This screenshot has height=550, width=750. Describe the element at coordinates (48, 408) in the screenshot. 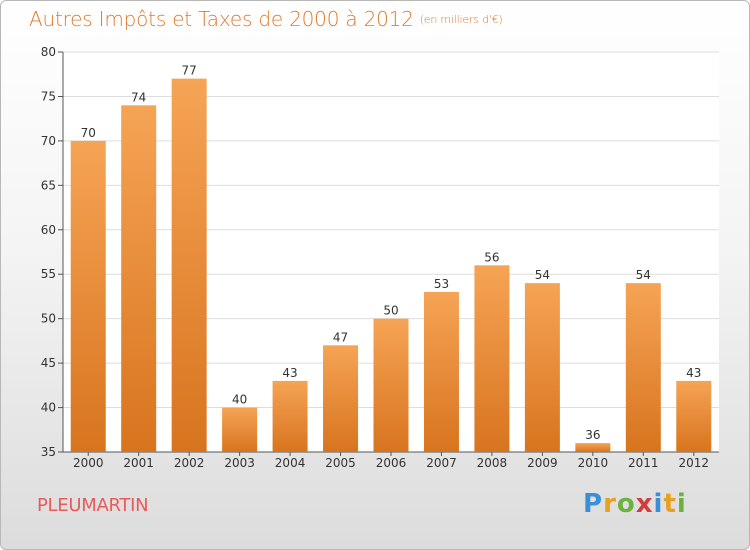

I see `y-tick-label: 40` at that location.